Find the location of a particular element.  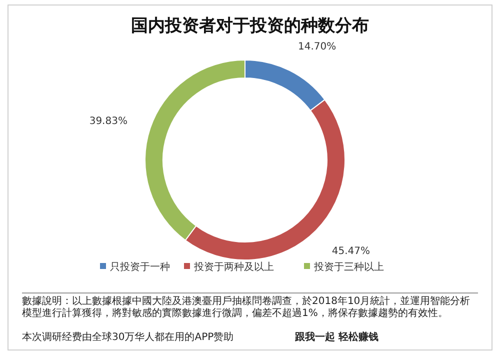

legend-label: 投资于两种及以上 is located at coordinates (233, 267).